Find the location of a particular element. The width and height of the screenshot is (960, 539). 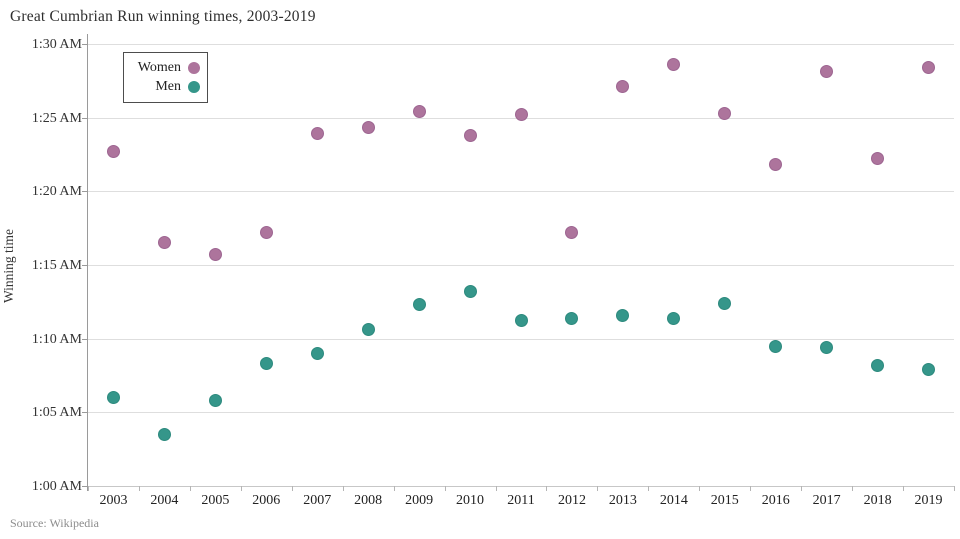

y-tick-label: 1:15 AM is located at coordinates (56, 265).